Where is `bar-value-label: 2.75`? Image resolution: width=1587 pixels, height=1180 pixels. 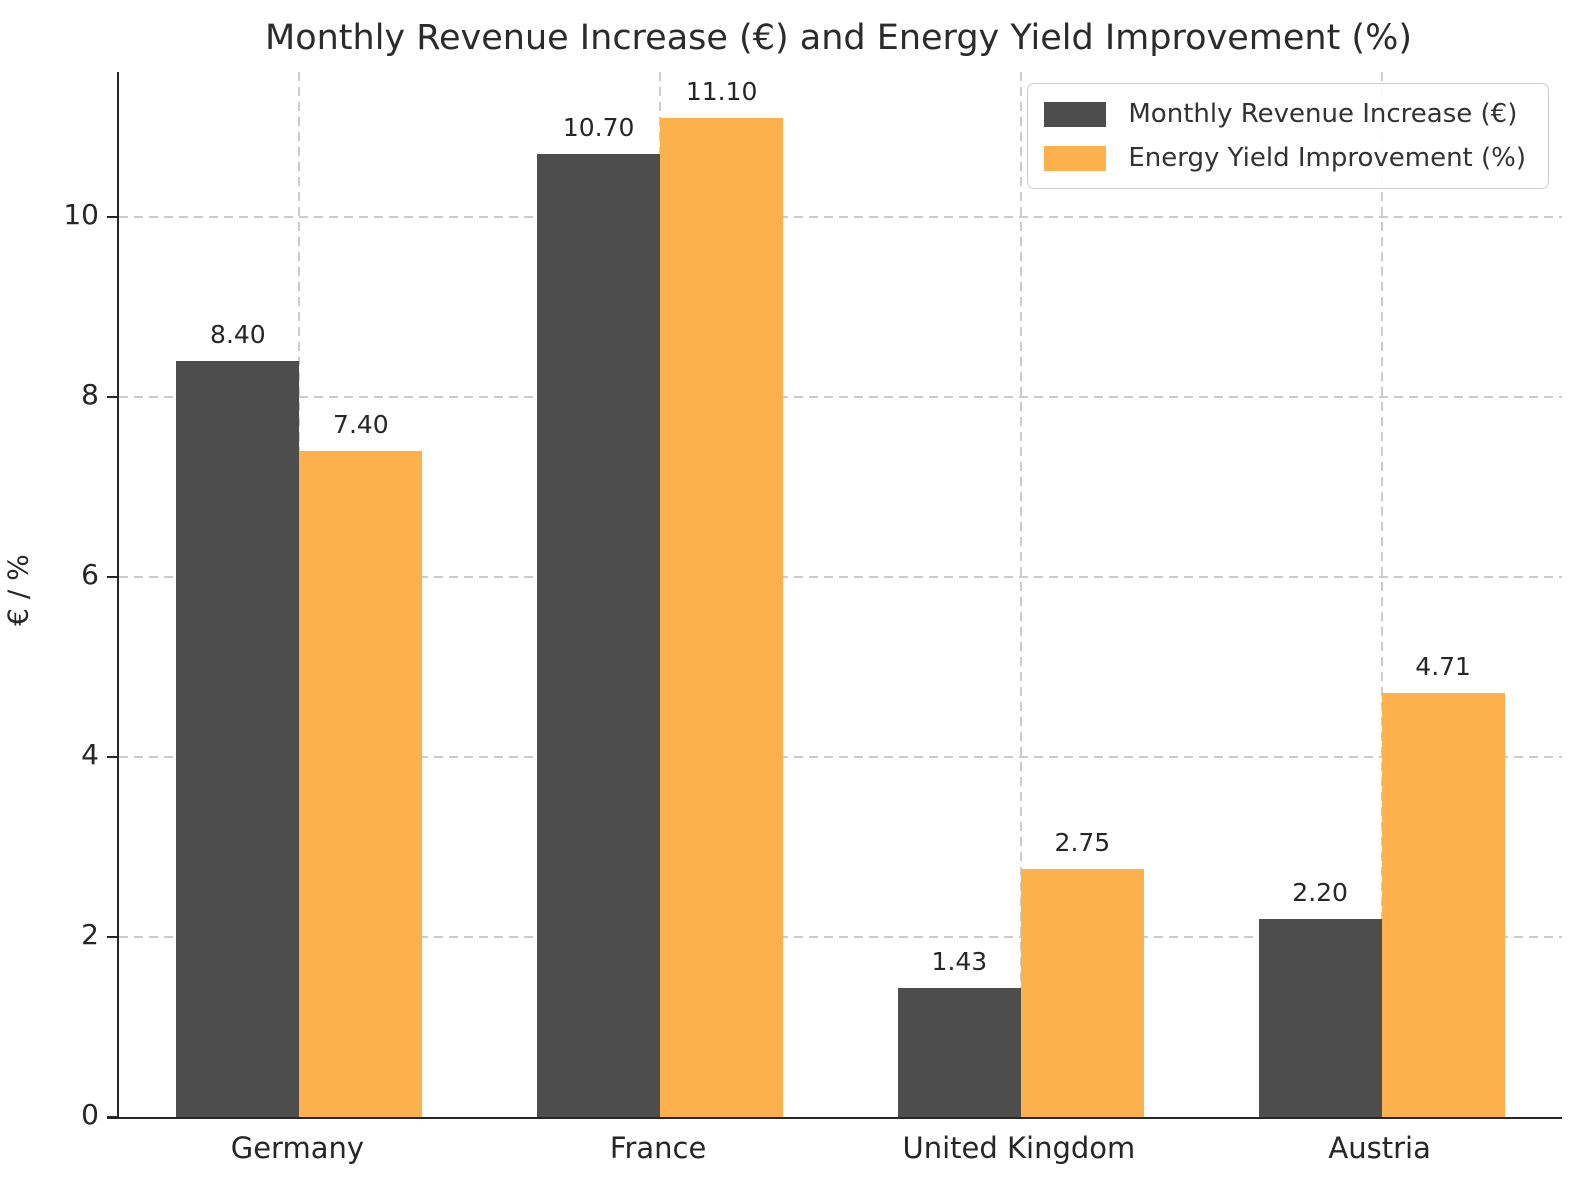
bar-value-label: 2.75 is located at coordinates (1082, 843).